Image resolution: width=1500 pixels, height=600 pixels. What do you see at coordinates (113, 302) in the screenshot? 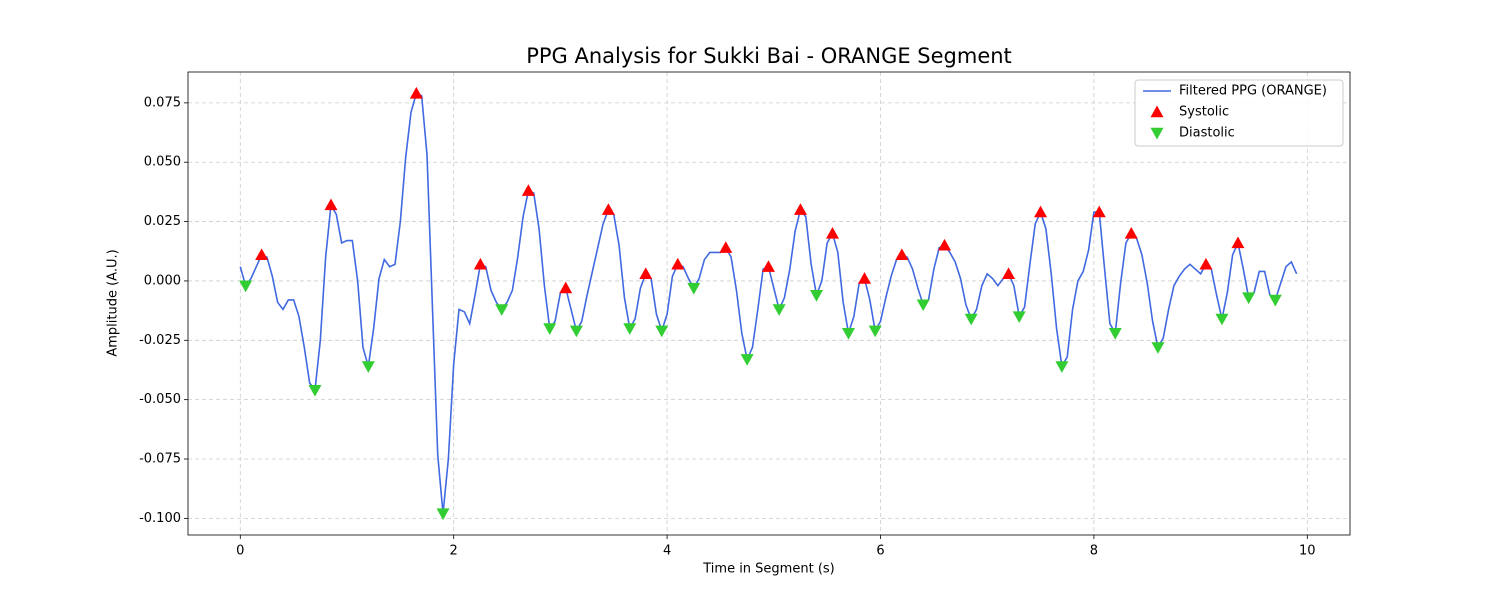
I see `y-axis-label: Amplitude (A.U.)` at bounding box center [113, 302].